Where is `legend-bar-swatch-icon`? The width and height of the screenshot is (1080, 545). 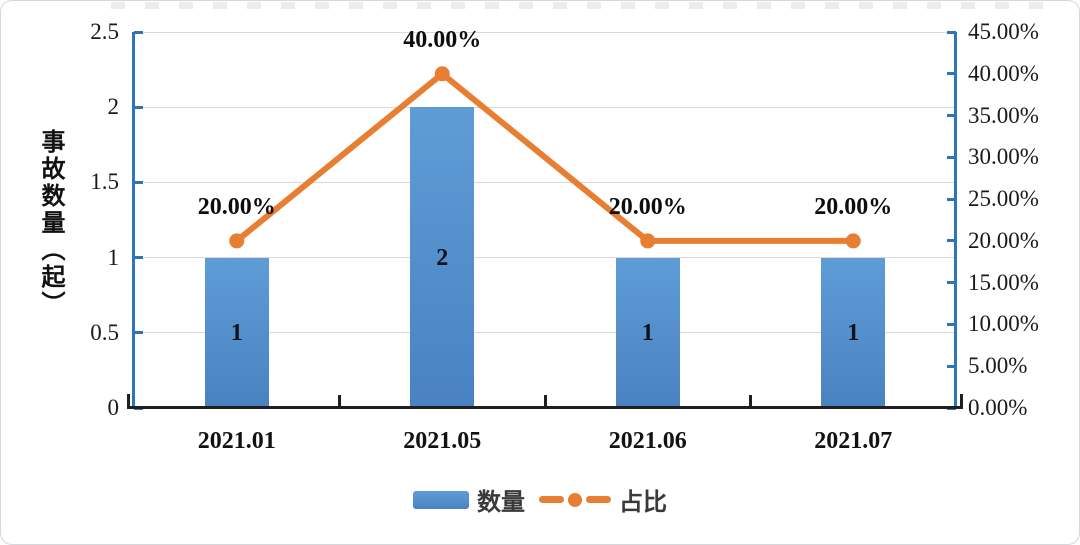
legend-bar-swatch-icon is located at coordinates (441, 499).